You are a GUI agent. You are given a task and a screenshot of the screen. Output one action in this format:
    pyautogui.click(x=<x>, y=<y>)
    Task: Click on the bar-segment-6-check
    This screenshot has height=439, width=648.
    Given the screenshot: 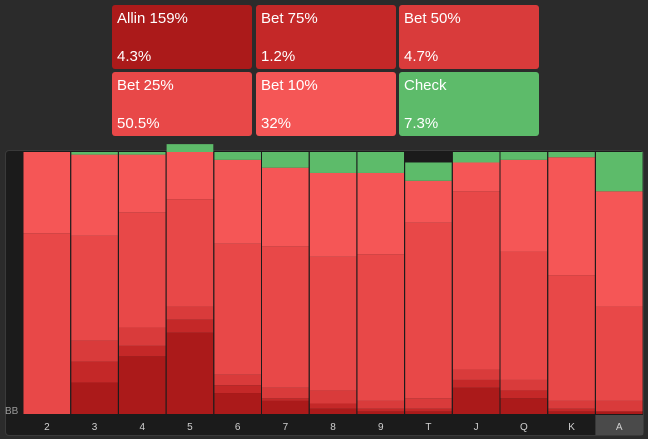 What is the action you would take?
    pyautogui.click(x=237, y=156)
    